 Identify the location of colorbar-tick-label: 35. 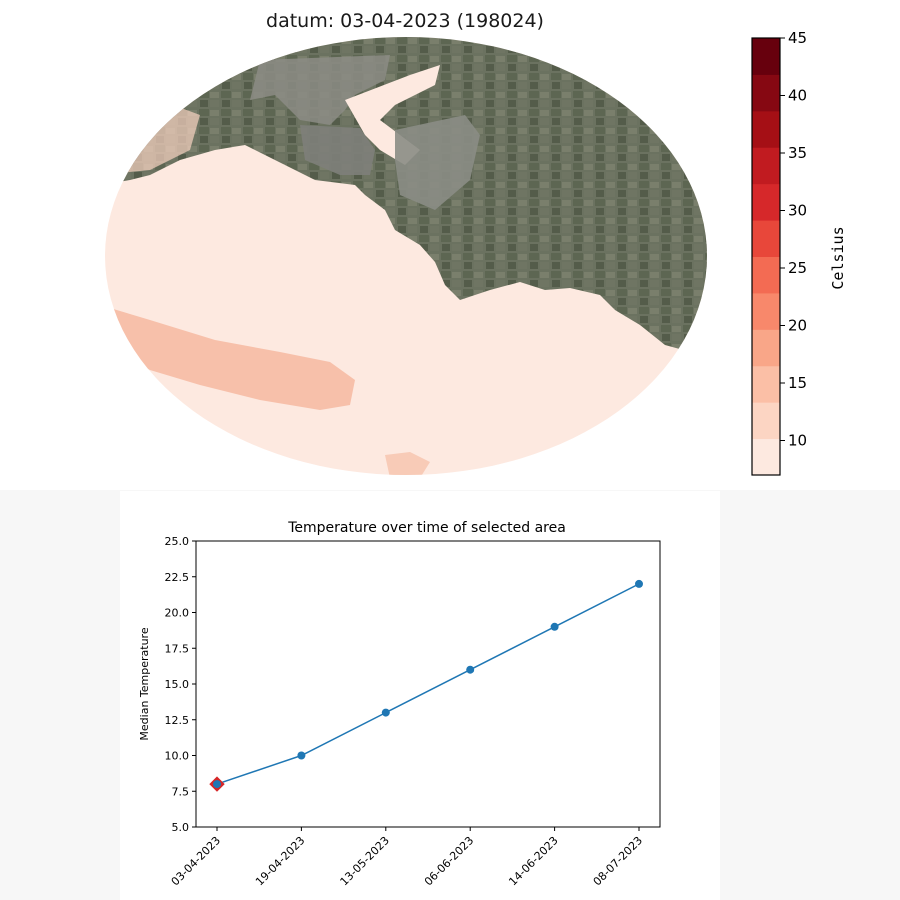
(797, 153).